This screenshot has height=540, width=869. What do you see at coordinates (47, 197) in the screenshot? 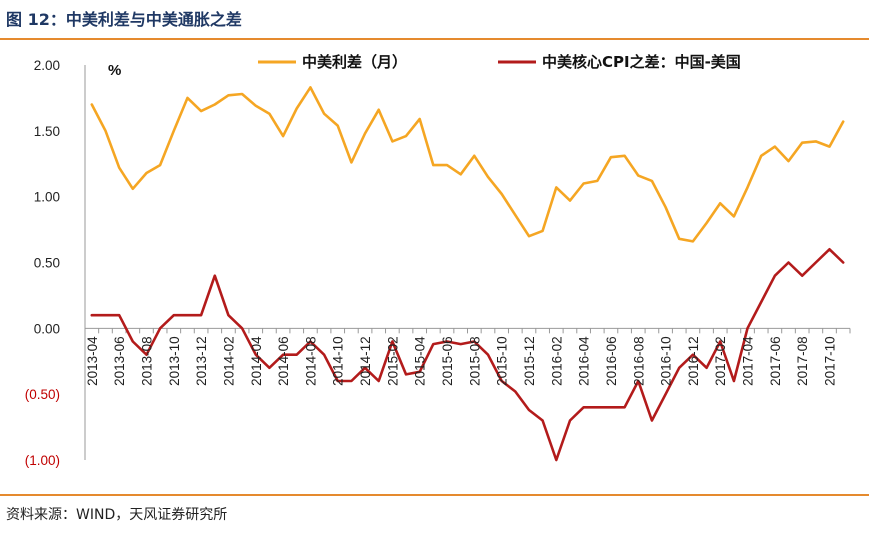
I see `y-tick-label: 1.00` at bounding box center [47, 197].